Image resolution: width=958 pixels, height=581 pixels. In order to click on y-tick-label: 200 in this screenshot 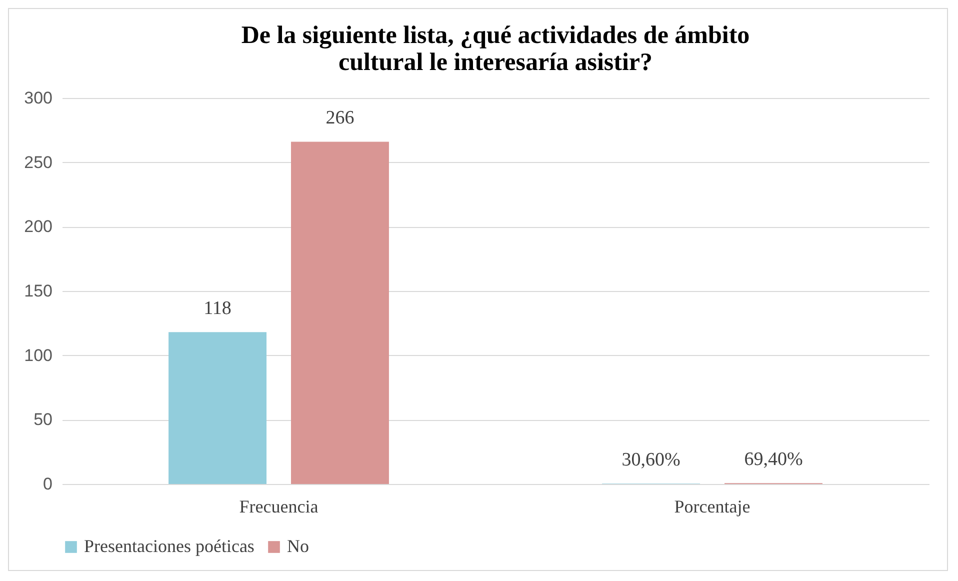, I will do `click(38, 226)`.